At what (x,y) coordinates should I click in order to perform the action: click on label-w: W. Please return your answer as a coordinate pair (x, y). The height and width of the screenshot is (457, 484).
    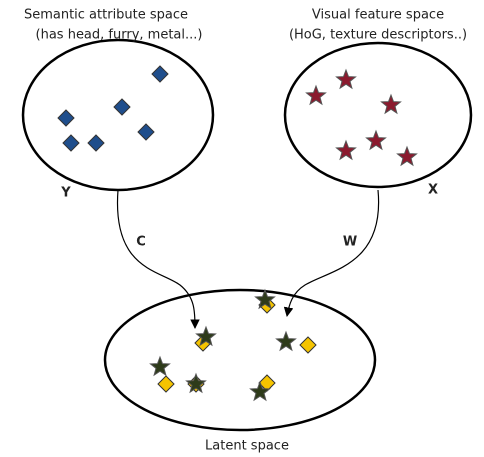
    Looking at the image, I should click on (350, 242).